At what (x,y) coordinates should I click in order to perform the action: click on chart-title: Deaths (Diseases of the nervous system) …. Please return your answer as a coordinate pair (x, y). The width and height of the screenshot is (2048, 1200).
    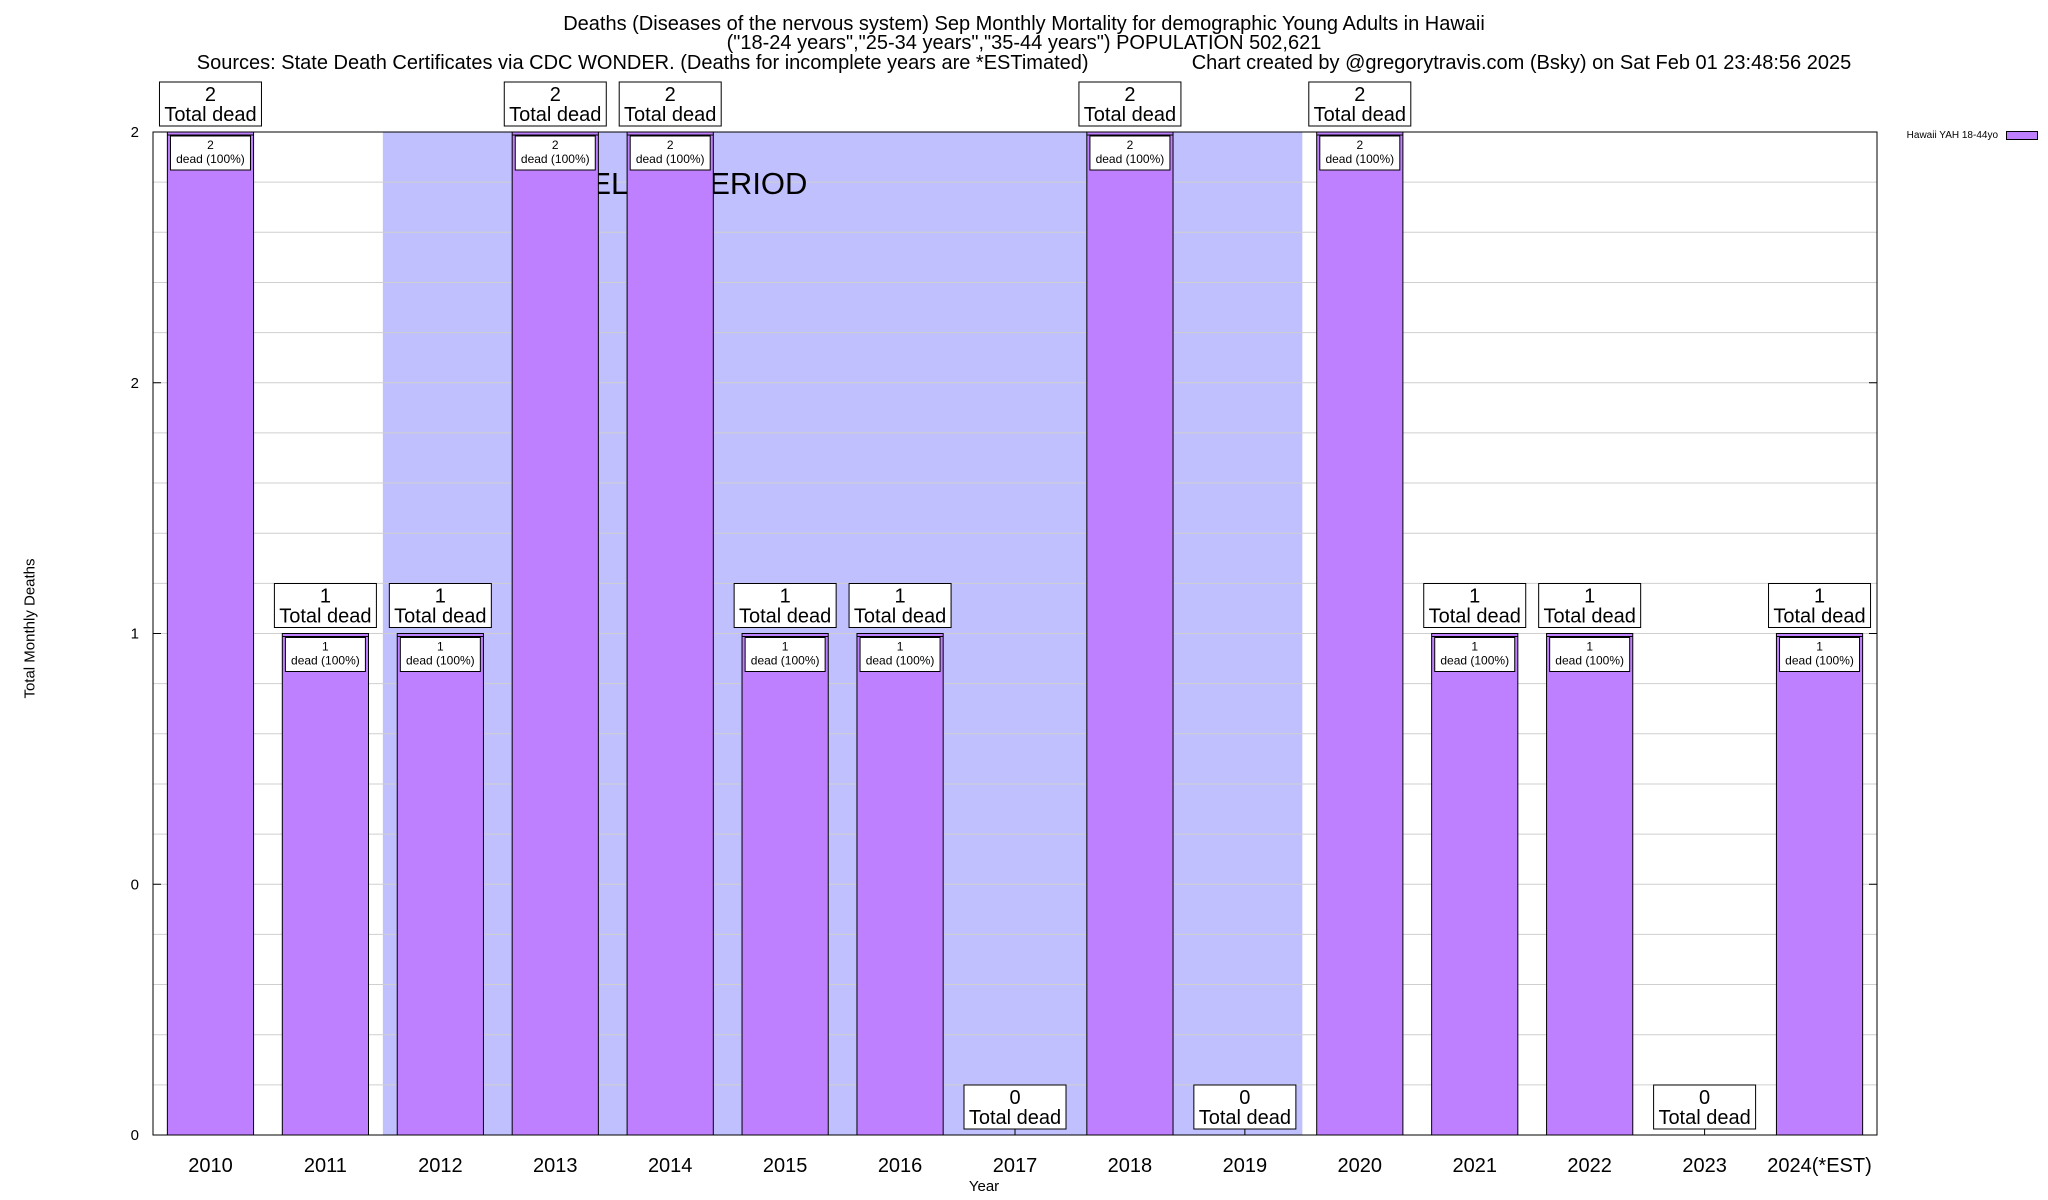
    Looking at the image, I should click on (1024, 24).